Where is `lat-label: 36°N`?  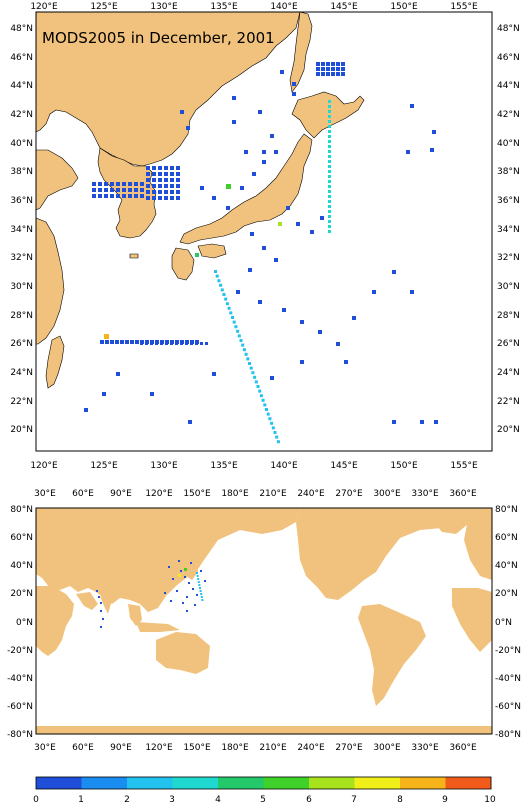 lat-label: 36°N is located at coordinates (508, 201).